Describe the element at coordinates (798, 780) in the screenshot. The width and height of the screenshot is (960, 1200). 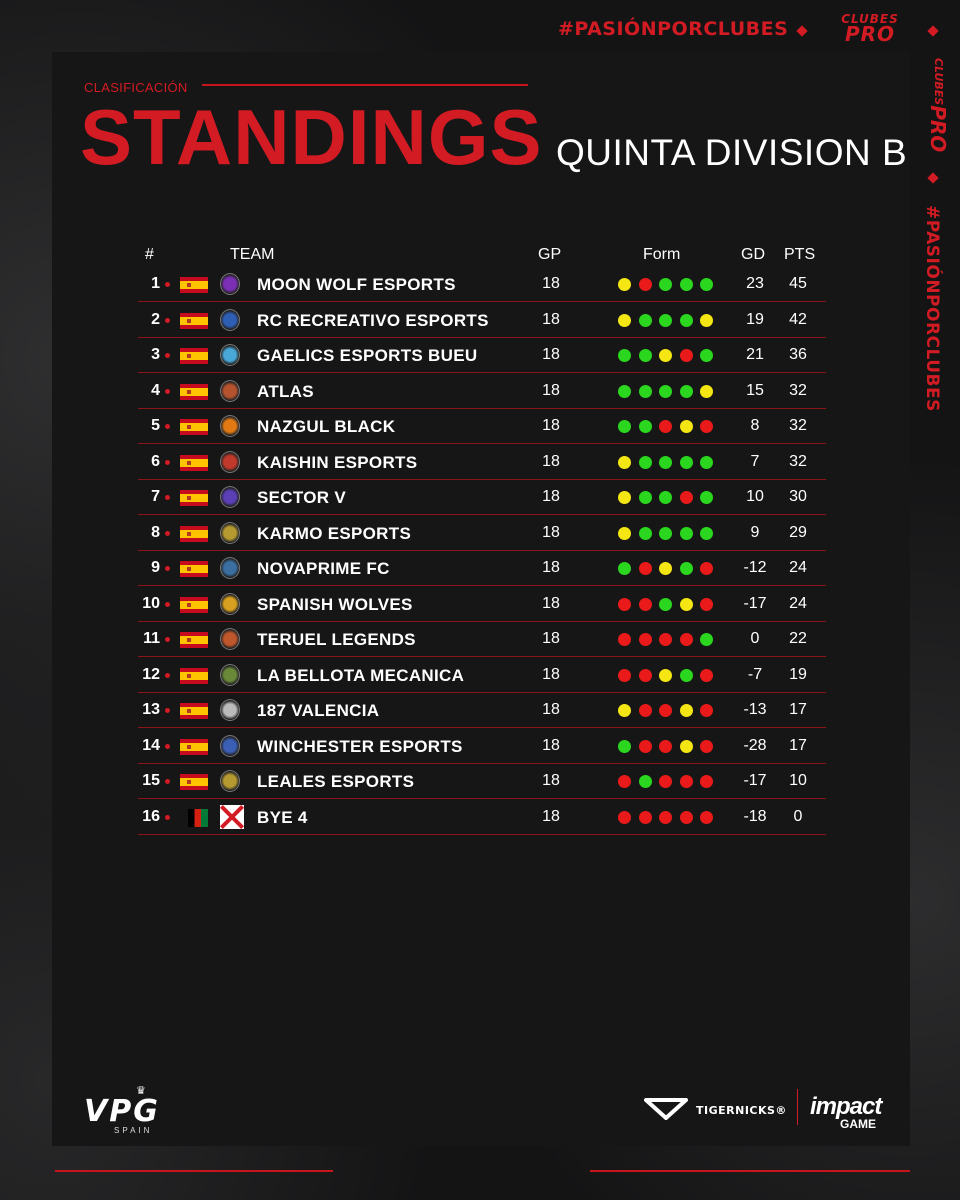
I see `points: 10` at that location.